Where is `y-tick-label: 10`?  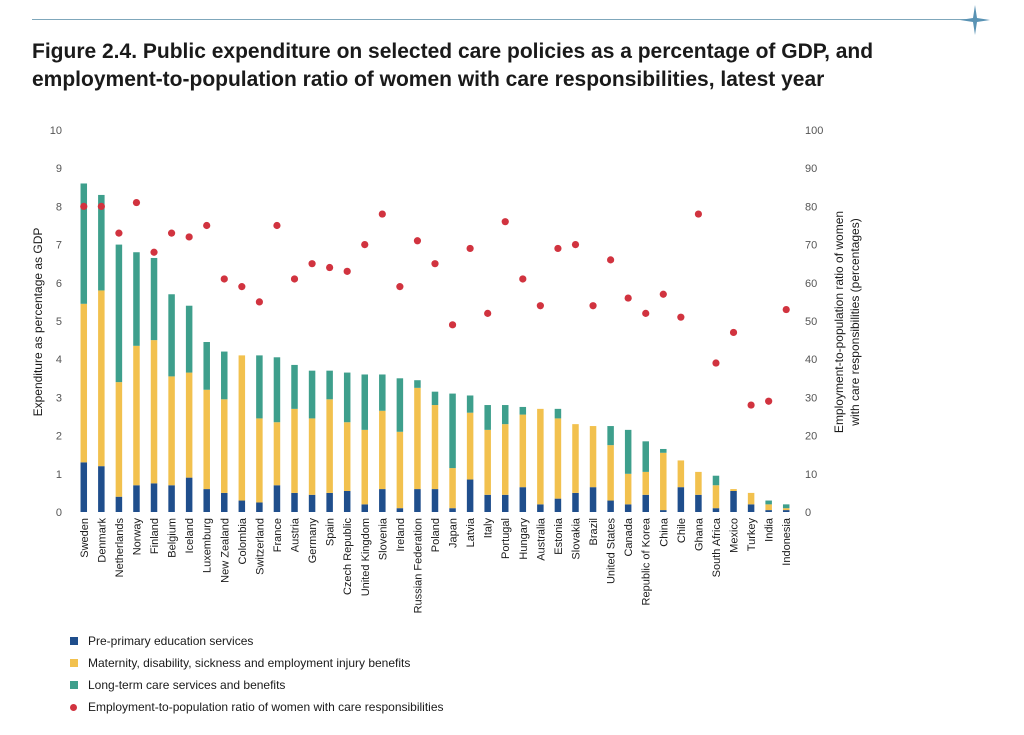
y-tick-label: 10 is located at coordinates (56, 131).